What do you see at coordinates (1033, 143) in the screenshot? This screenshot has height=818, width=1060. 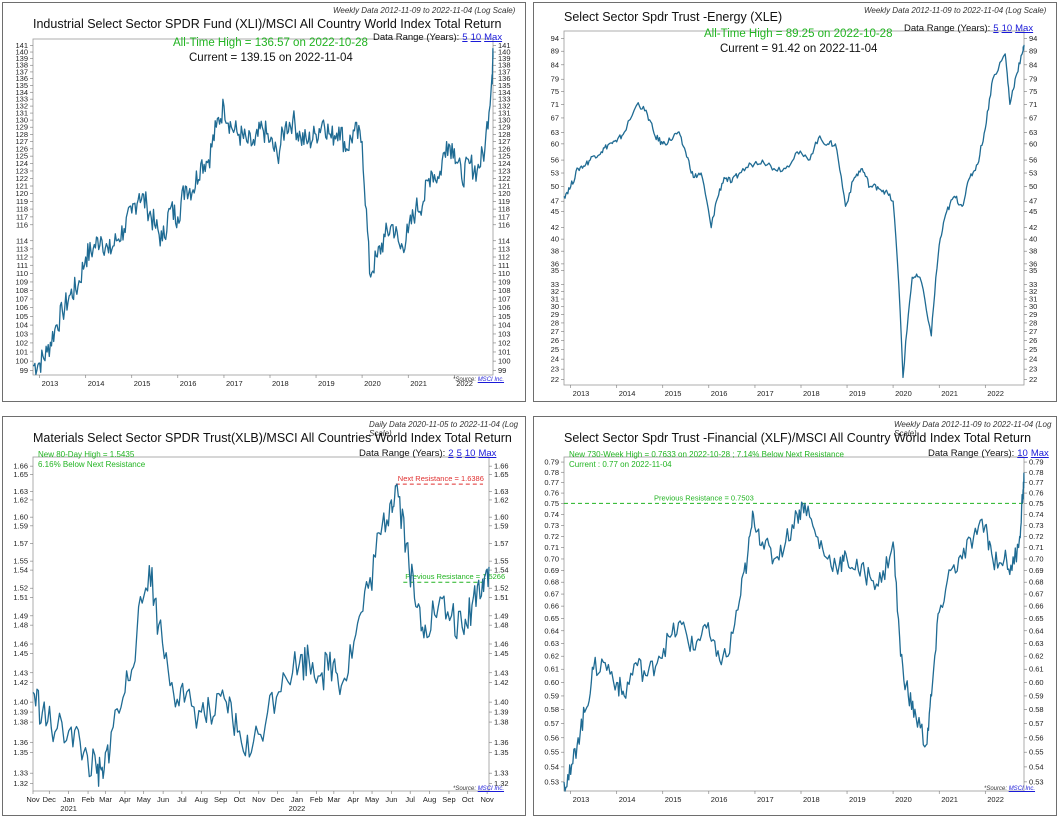 I see `y-tick-label-right: 60` at bounding box center [1033, 143].